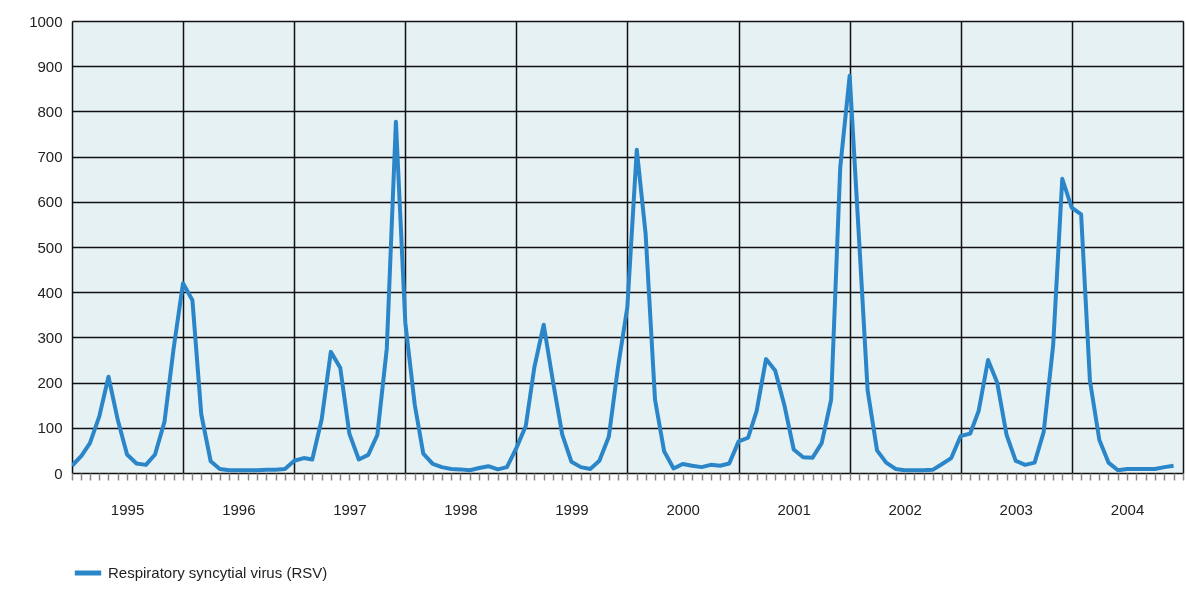 This screenshot has height=597, width=1186. What do you see at coordinates (50, 247) in the screenshot?
I see `y-tick-label: 500` at bounding box center [50, 247].